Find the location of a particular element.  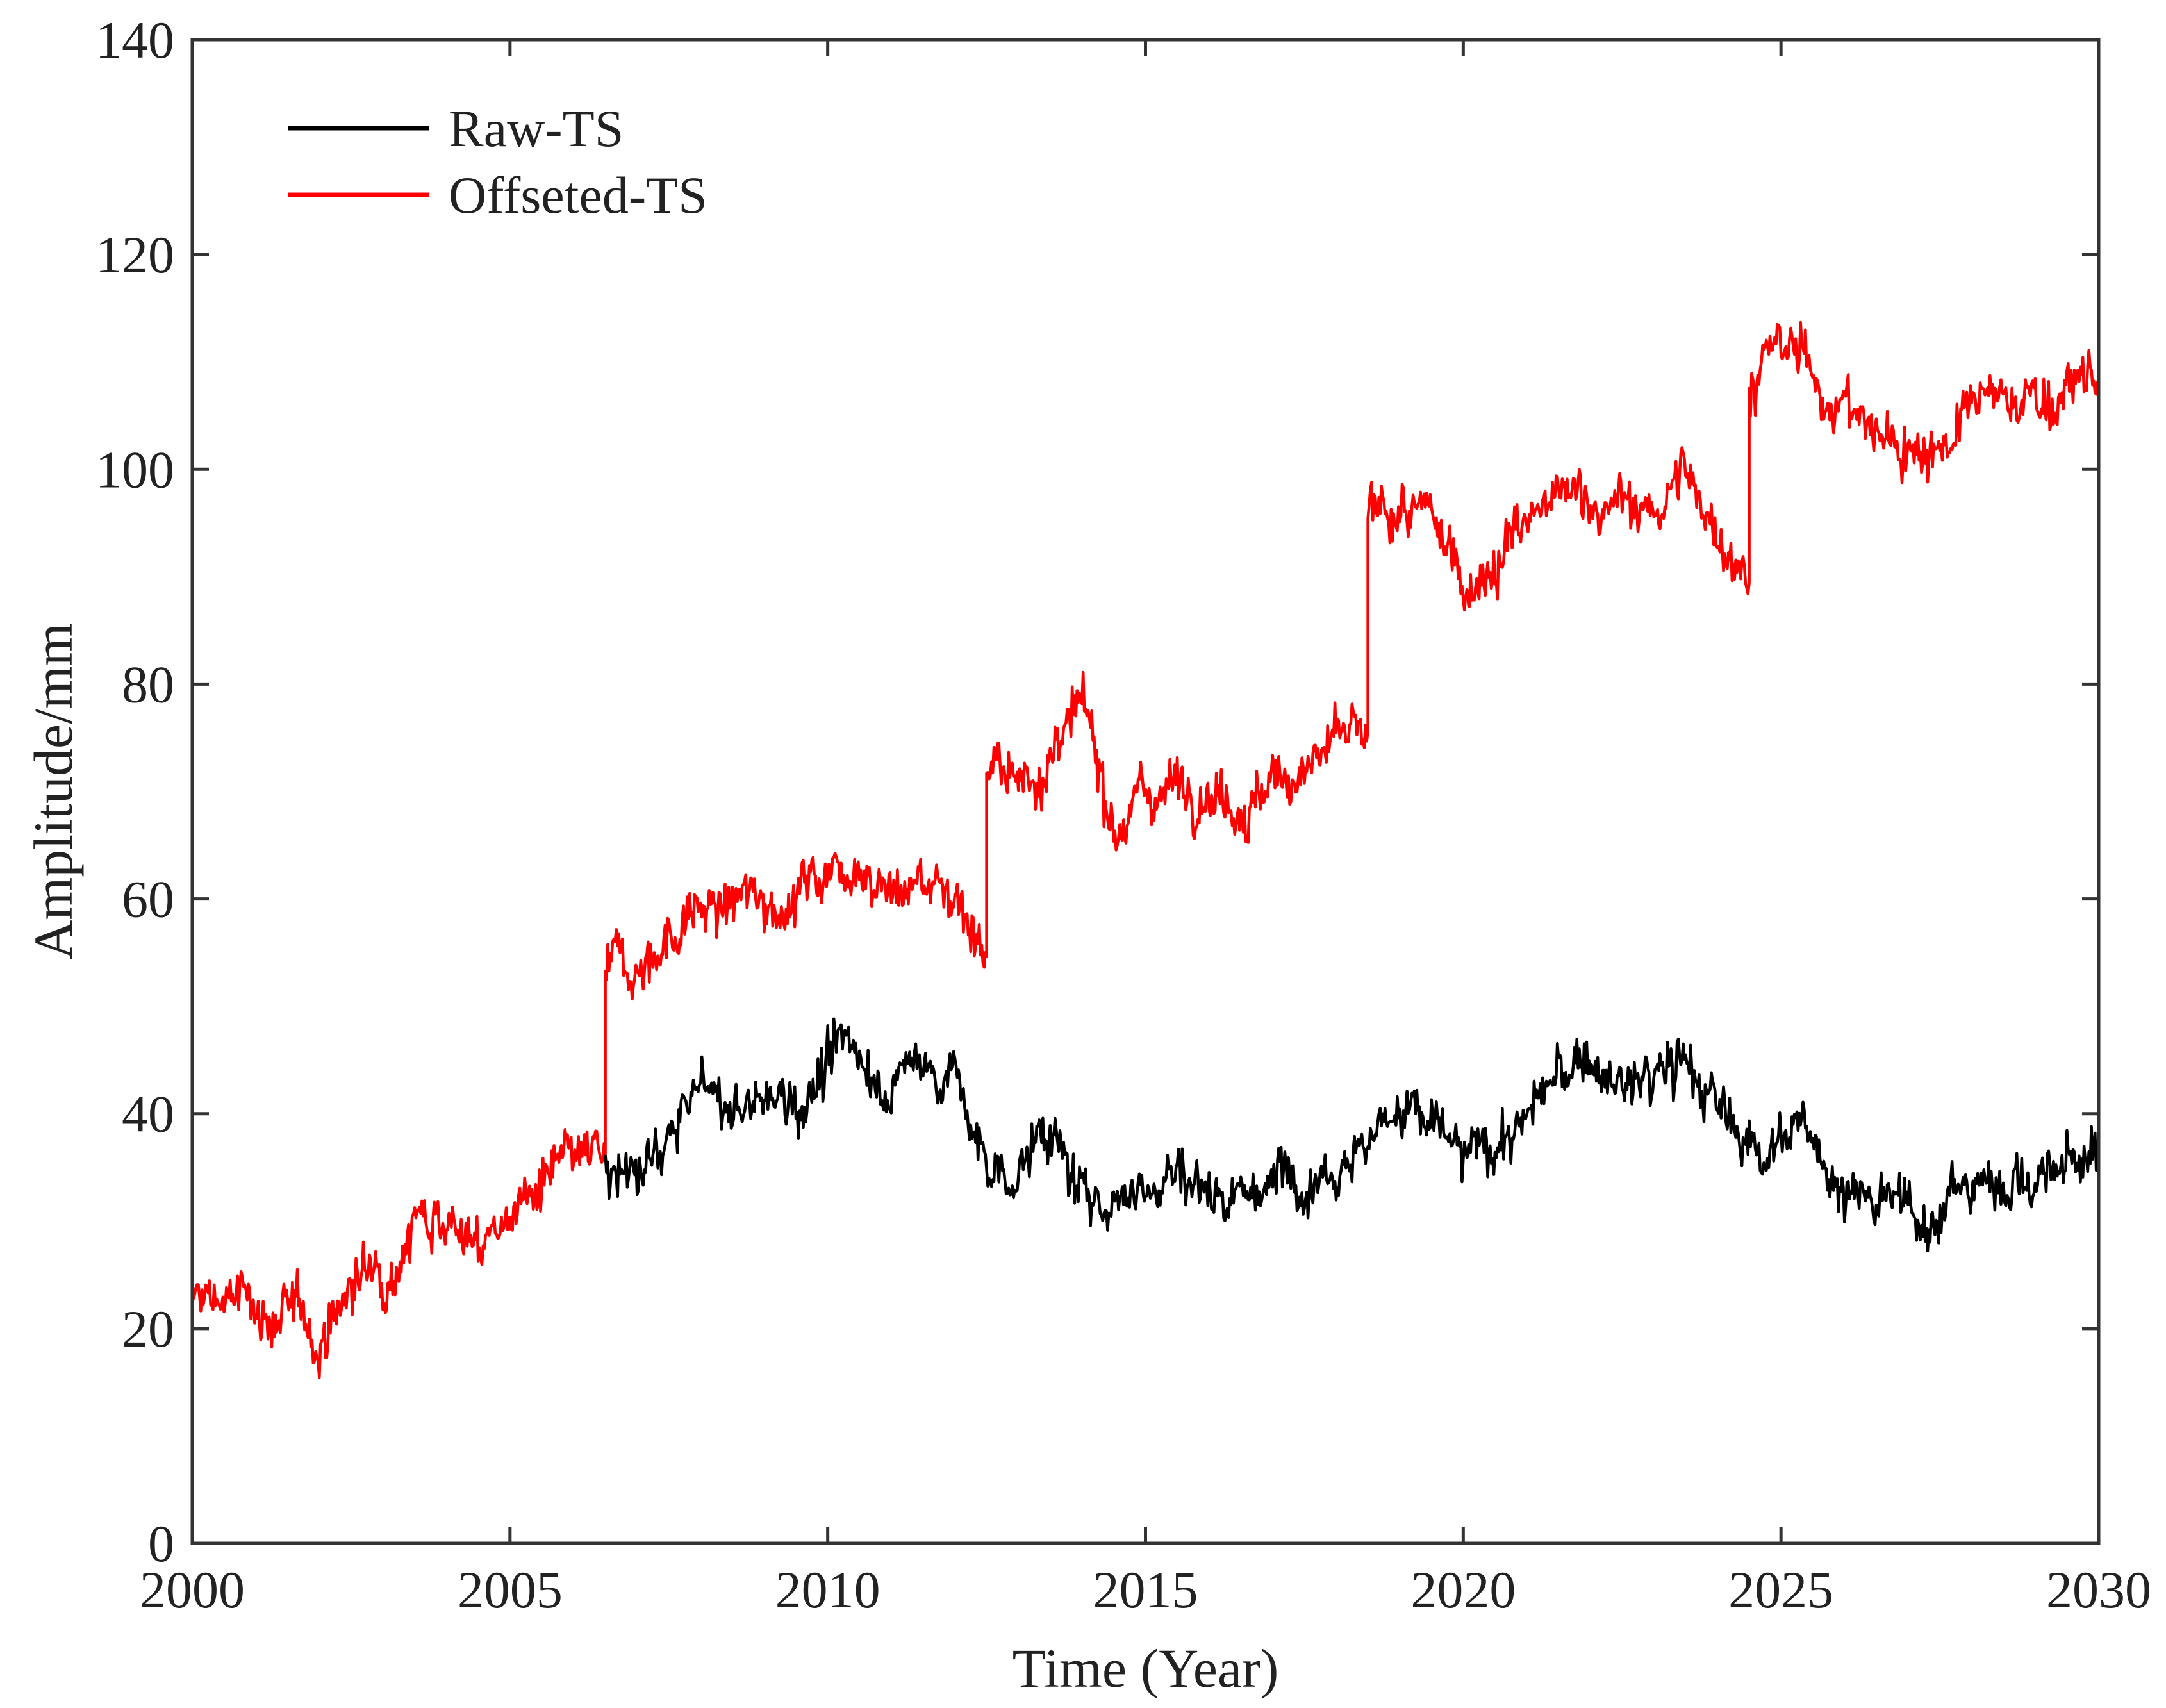

x-axis-title: Time (Year) is located at coordinates (1146, 1668).